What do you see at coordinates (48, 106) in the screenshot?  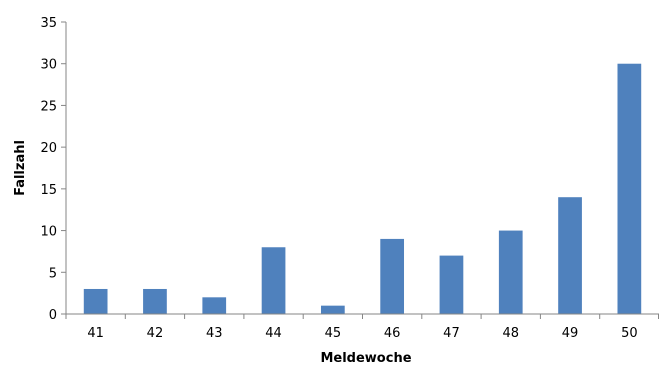 I see `y-tick-label: 25` at bounding box center [48, 106].